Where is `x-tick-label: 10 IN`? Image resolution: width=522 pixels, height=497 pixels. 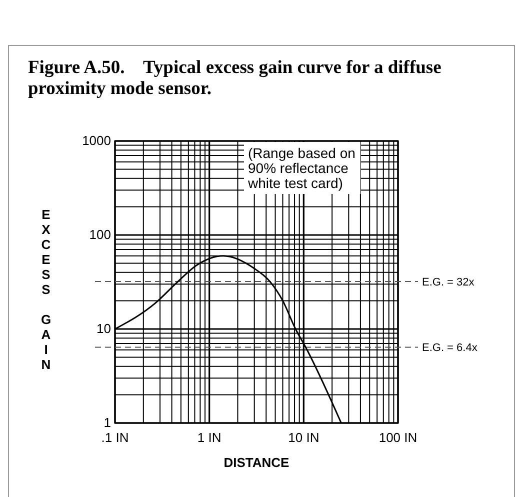
x-tick-label: 10 IN is located at coordinates (304, 438).